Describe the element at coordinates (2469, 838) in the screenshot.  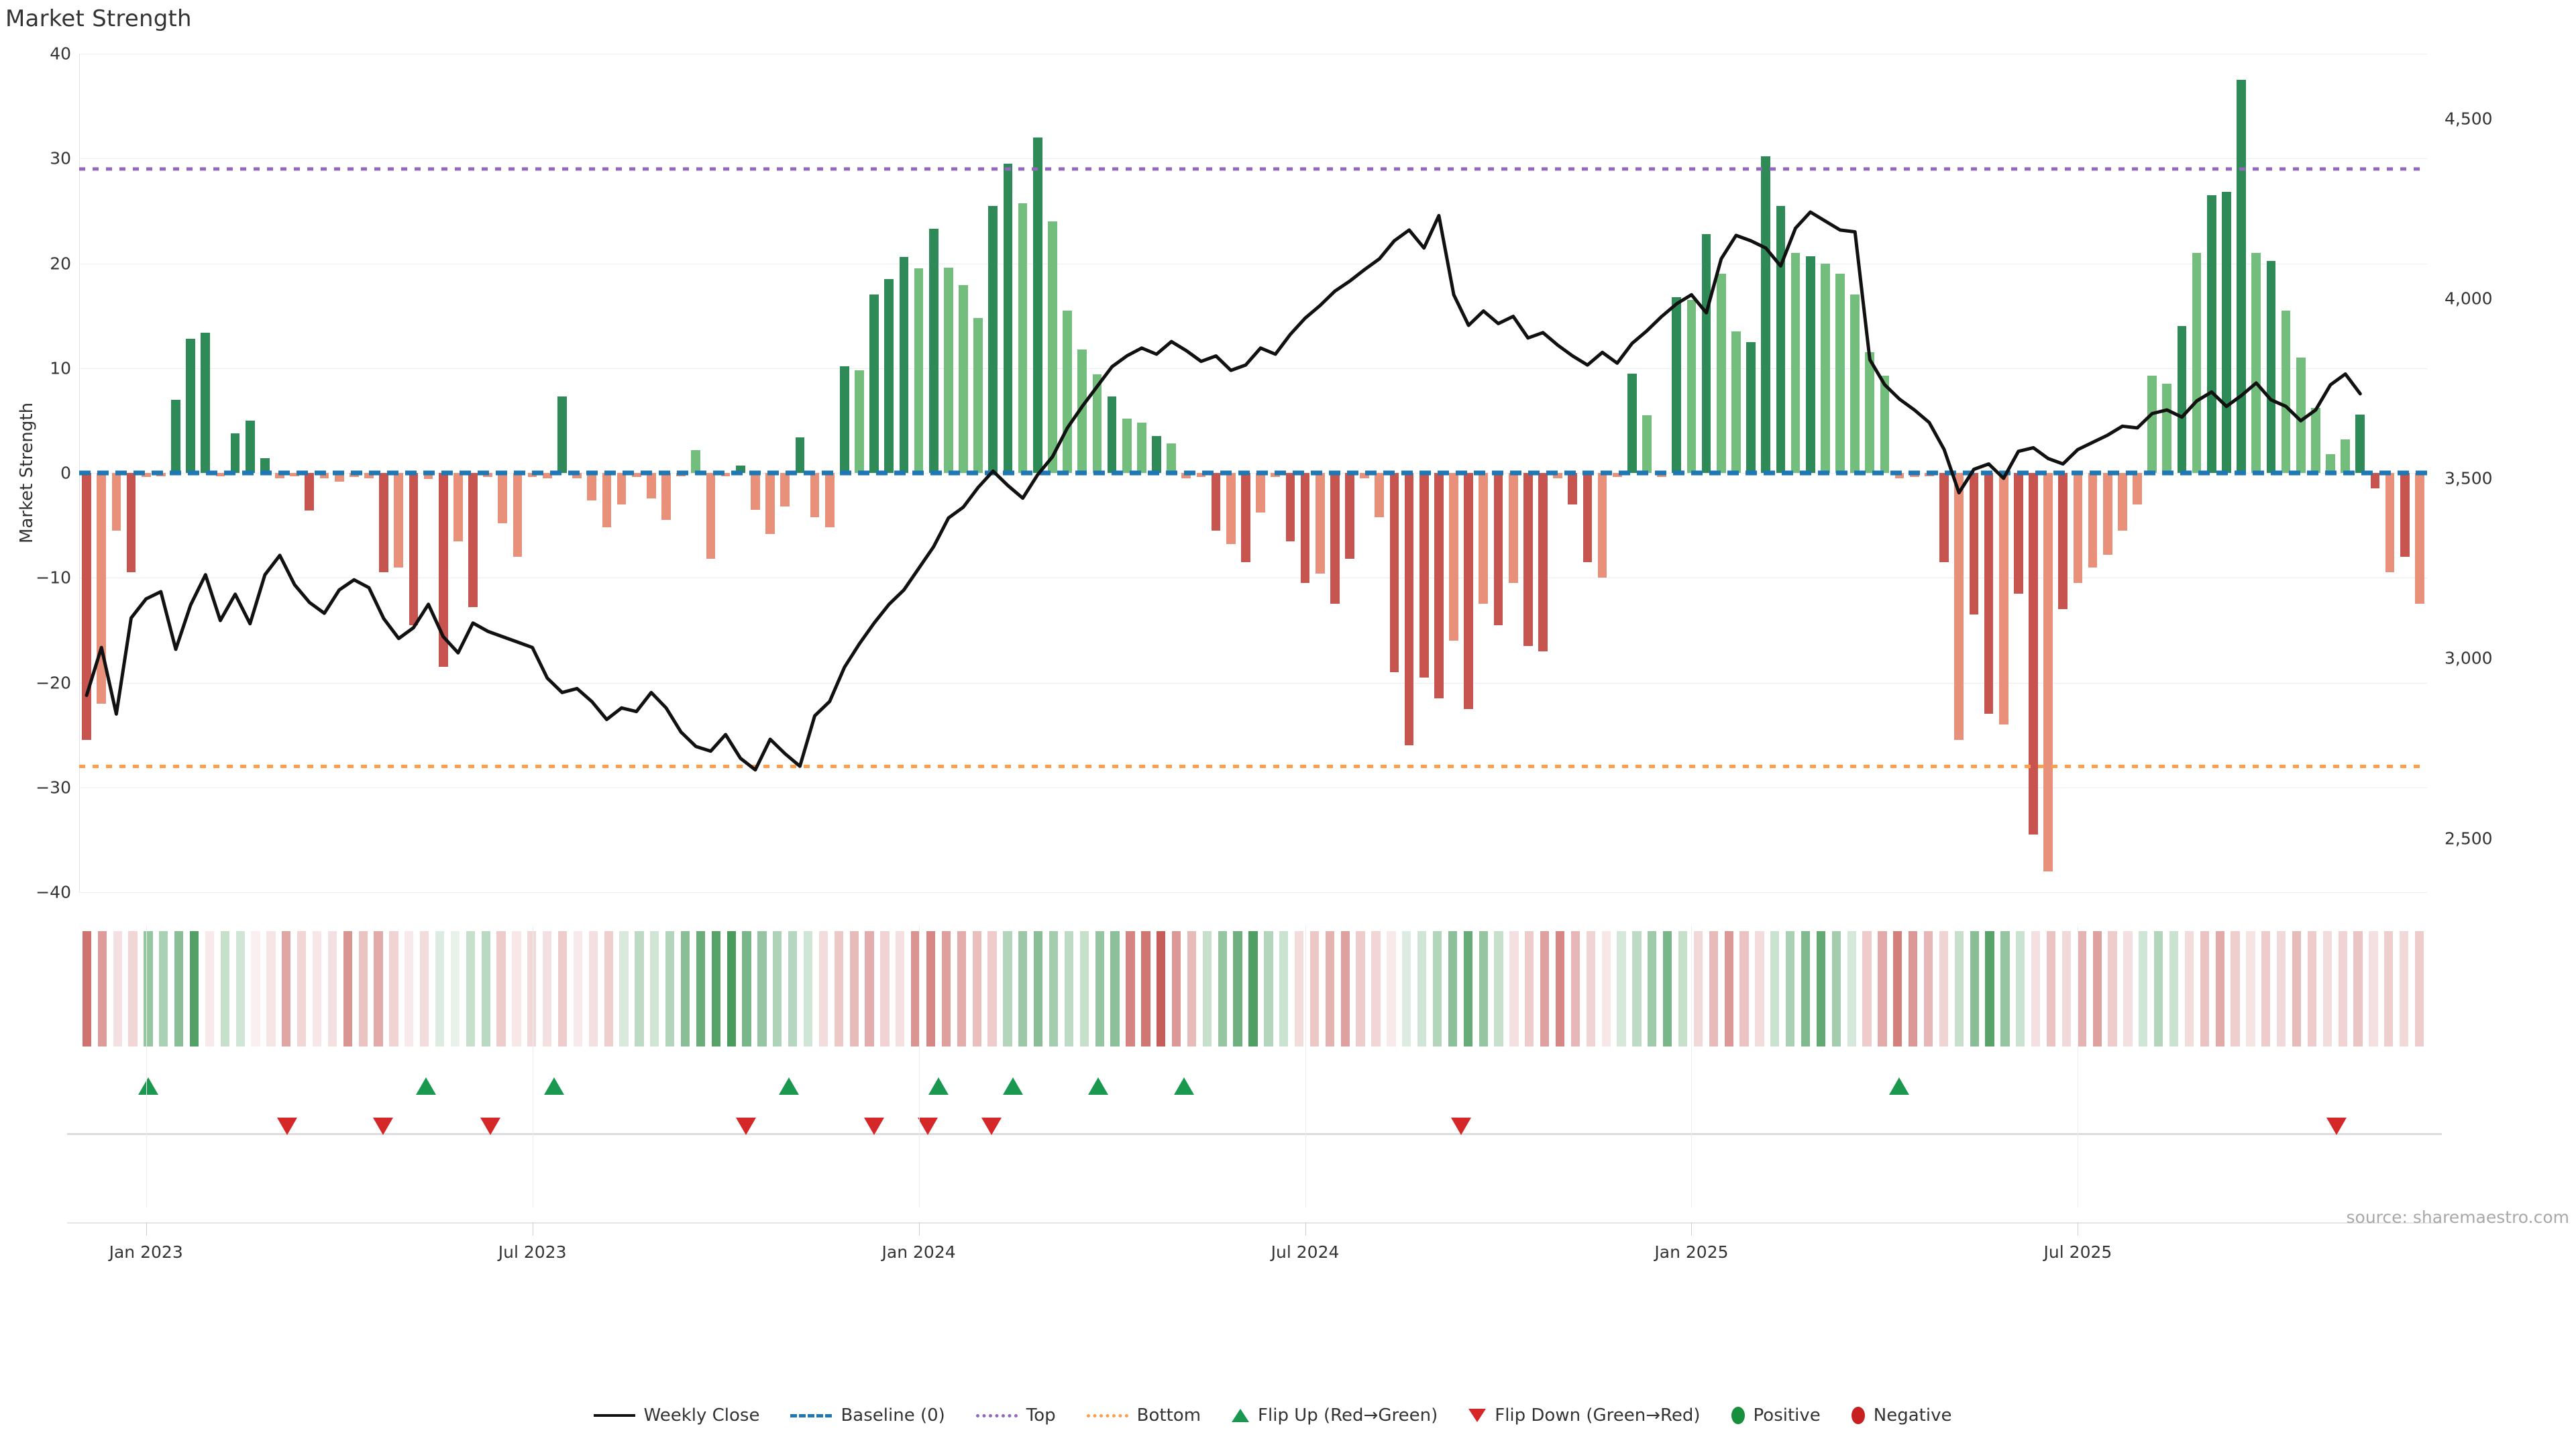
I see `right-tick-label: 2,500` at that location.